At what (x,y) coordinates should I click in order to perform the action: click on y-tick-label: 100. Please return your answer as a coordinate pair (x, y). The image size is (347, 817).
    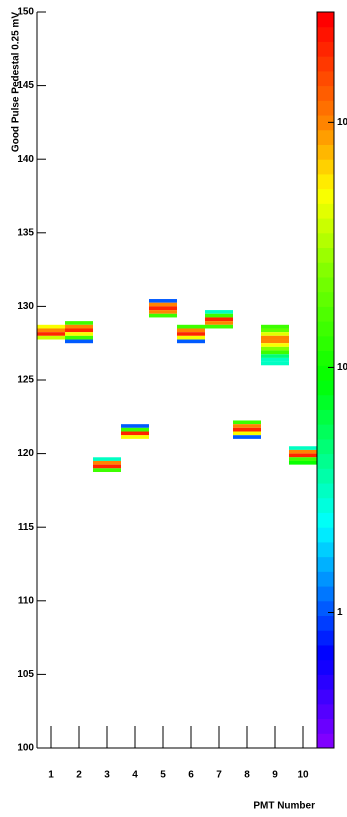
    Looking at the image, I should click on (25, 748).